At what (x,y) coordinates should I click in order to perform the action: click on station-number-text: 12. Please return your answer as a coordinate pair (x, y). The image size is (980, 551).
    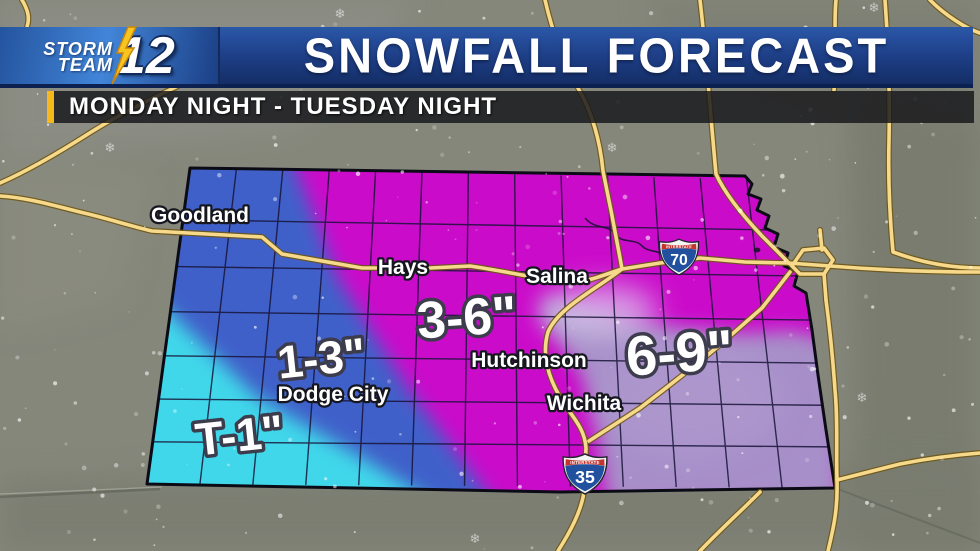
    Looking at the image, I should click on (145, 55).